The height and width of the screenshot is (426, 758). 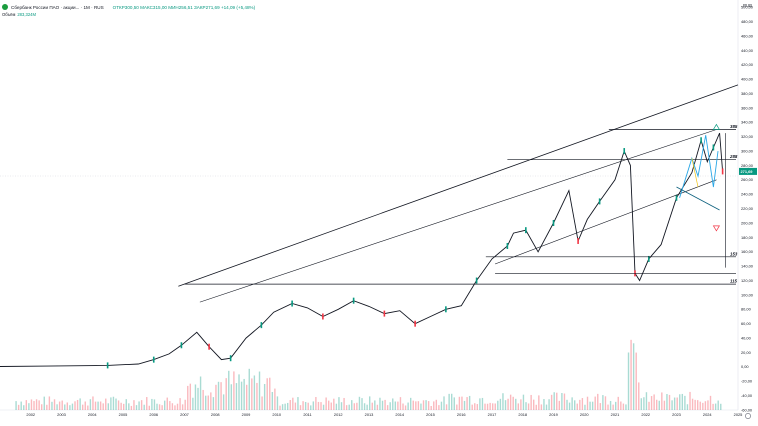 What do you see at coordinates (522, 414) in the screenshot?
I see `x-tick-label: 2018` at bounding box center [522, 414].